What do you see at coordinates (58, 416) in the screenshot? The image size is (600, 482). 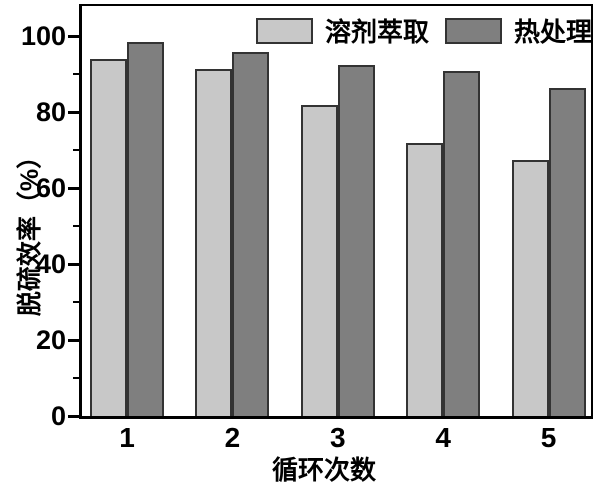 I see `y-tick-label: 0` at bounding box center [58, 416].